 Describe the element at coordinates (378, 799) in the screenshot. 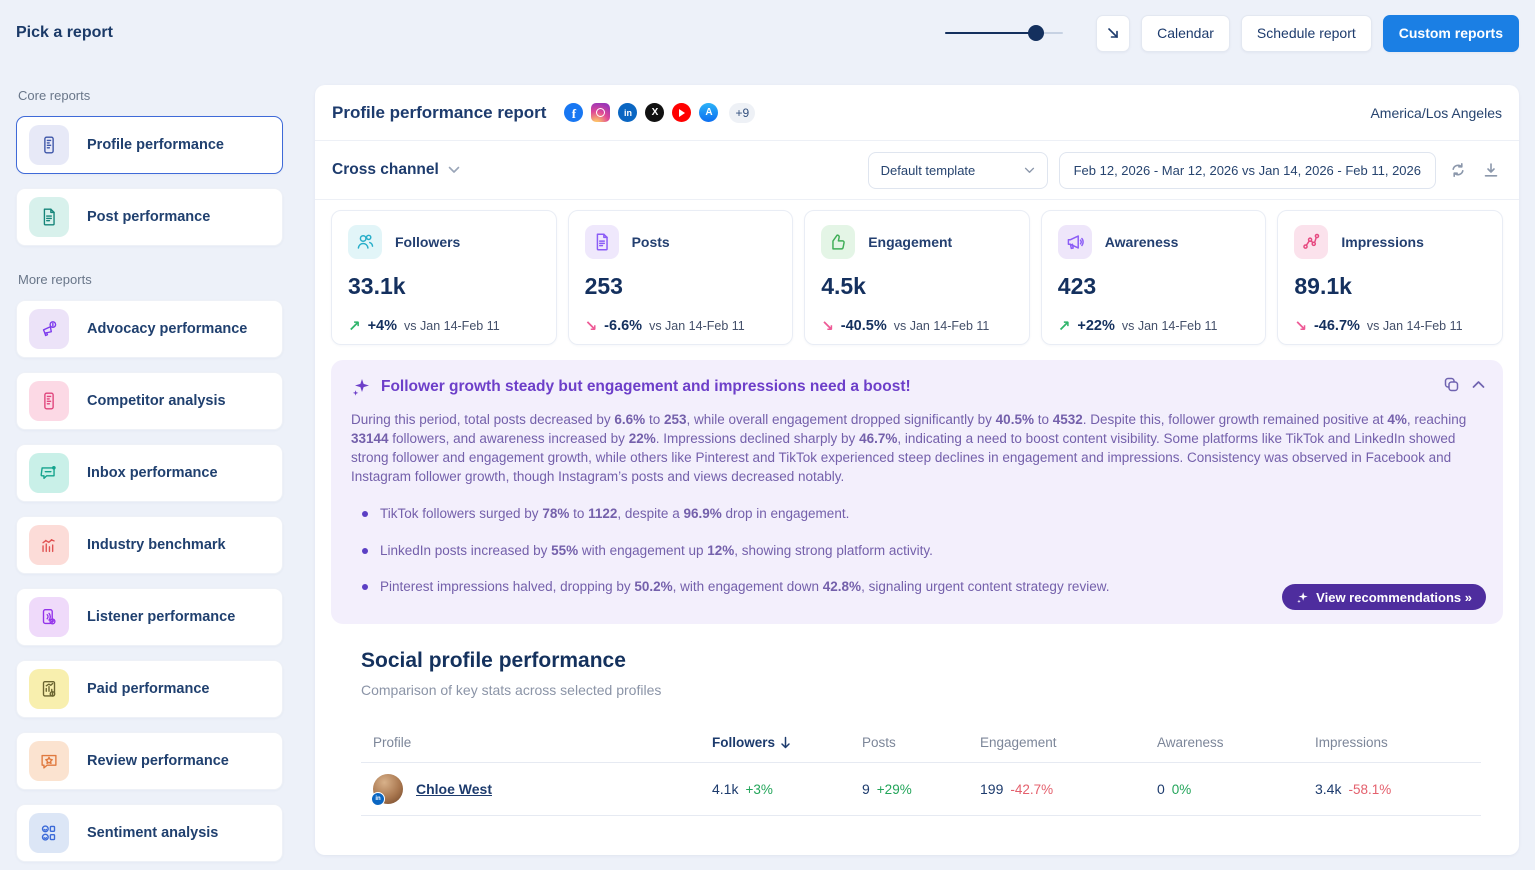

I see `linkedin-badge-icon: in` at that location.